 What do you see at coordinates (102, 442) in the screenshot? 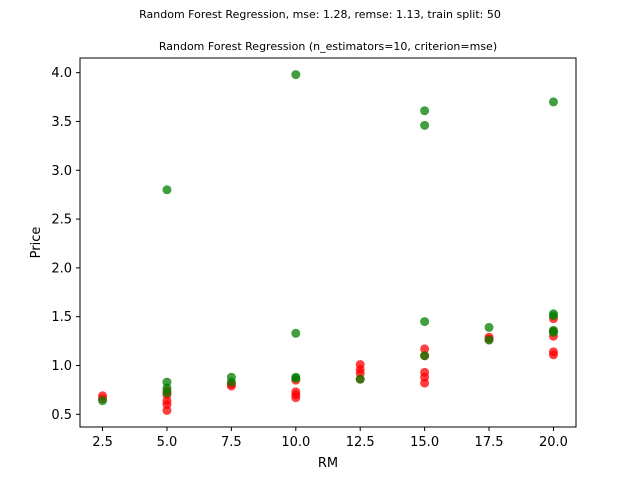
I see `x-tick-label: 2.5` at bounding box center [102, 442].